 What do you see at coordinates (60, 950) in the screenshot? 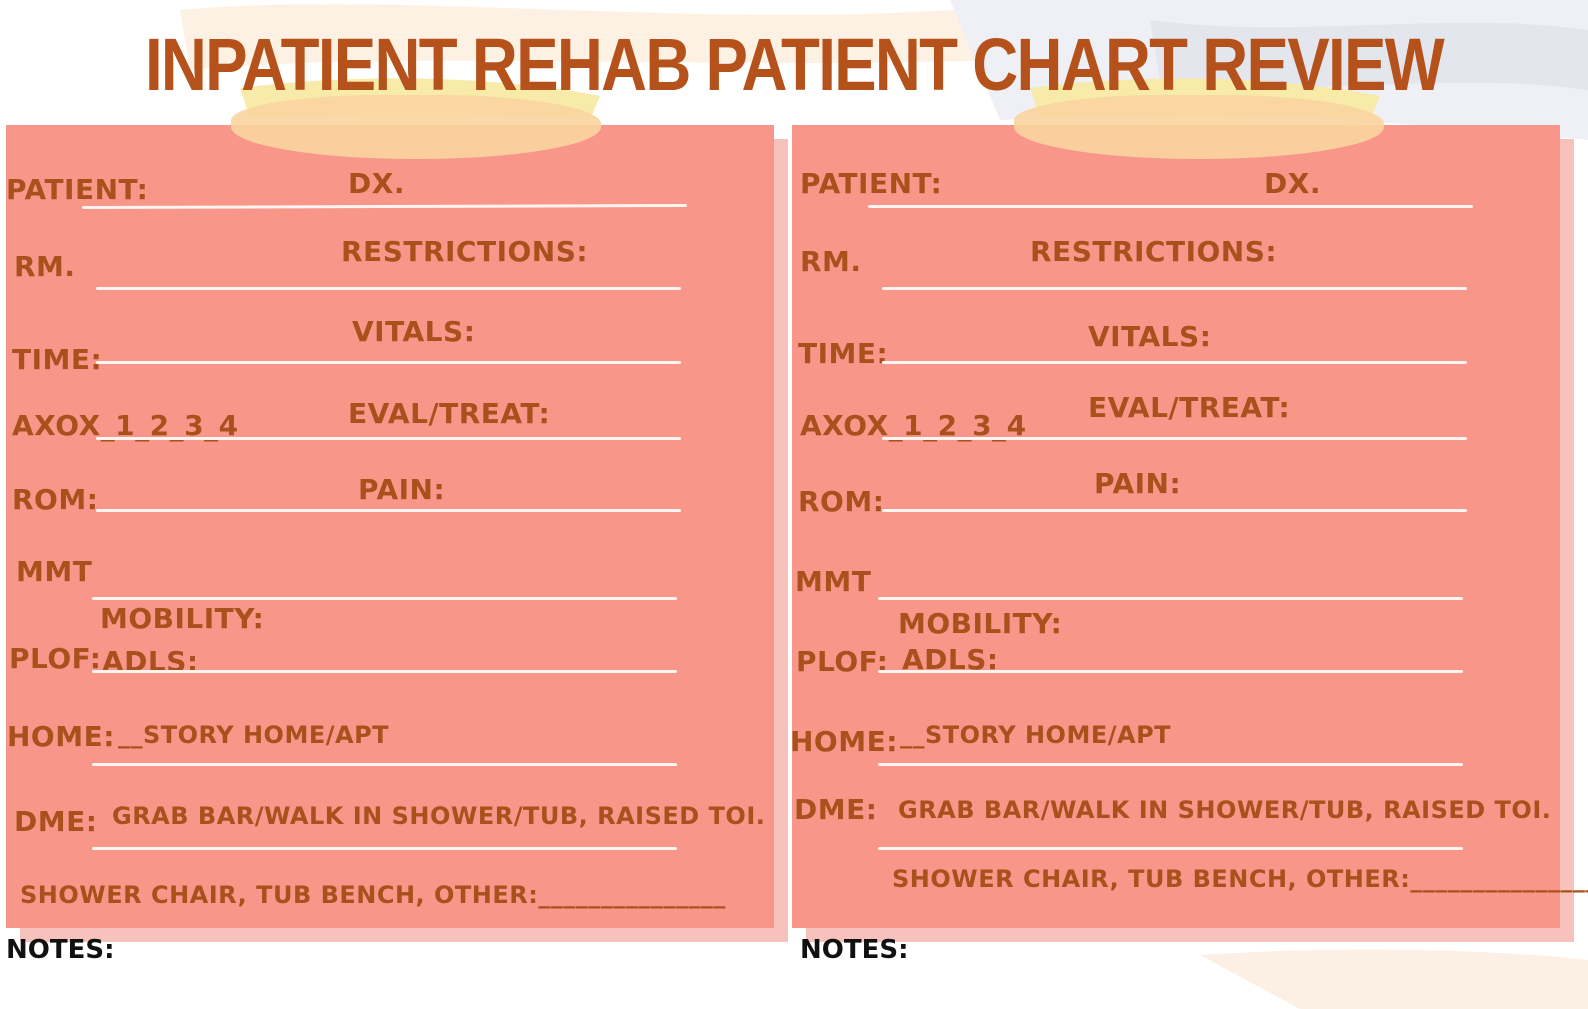
I see `notes-label-left: NOTES:` at bounding box center [60, 950].